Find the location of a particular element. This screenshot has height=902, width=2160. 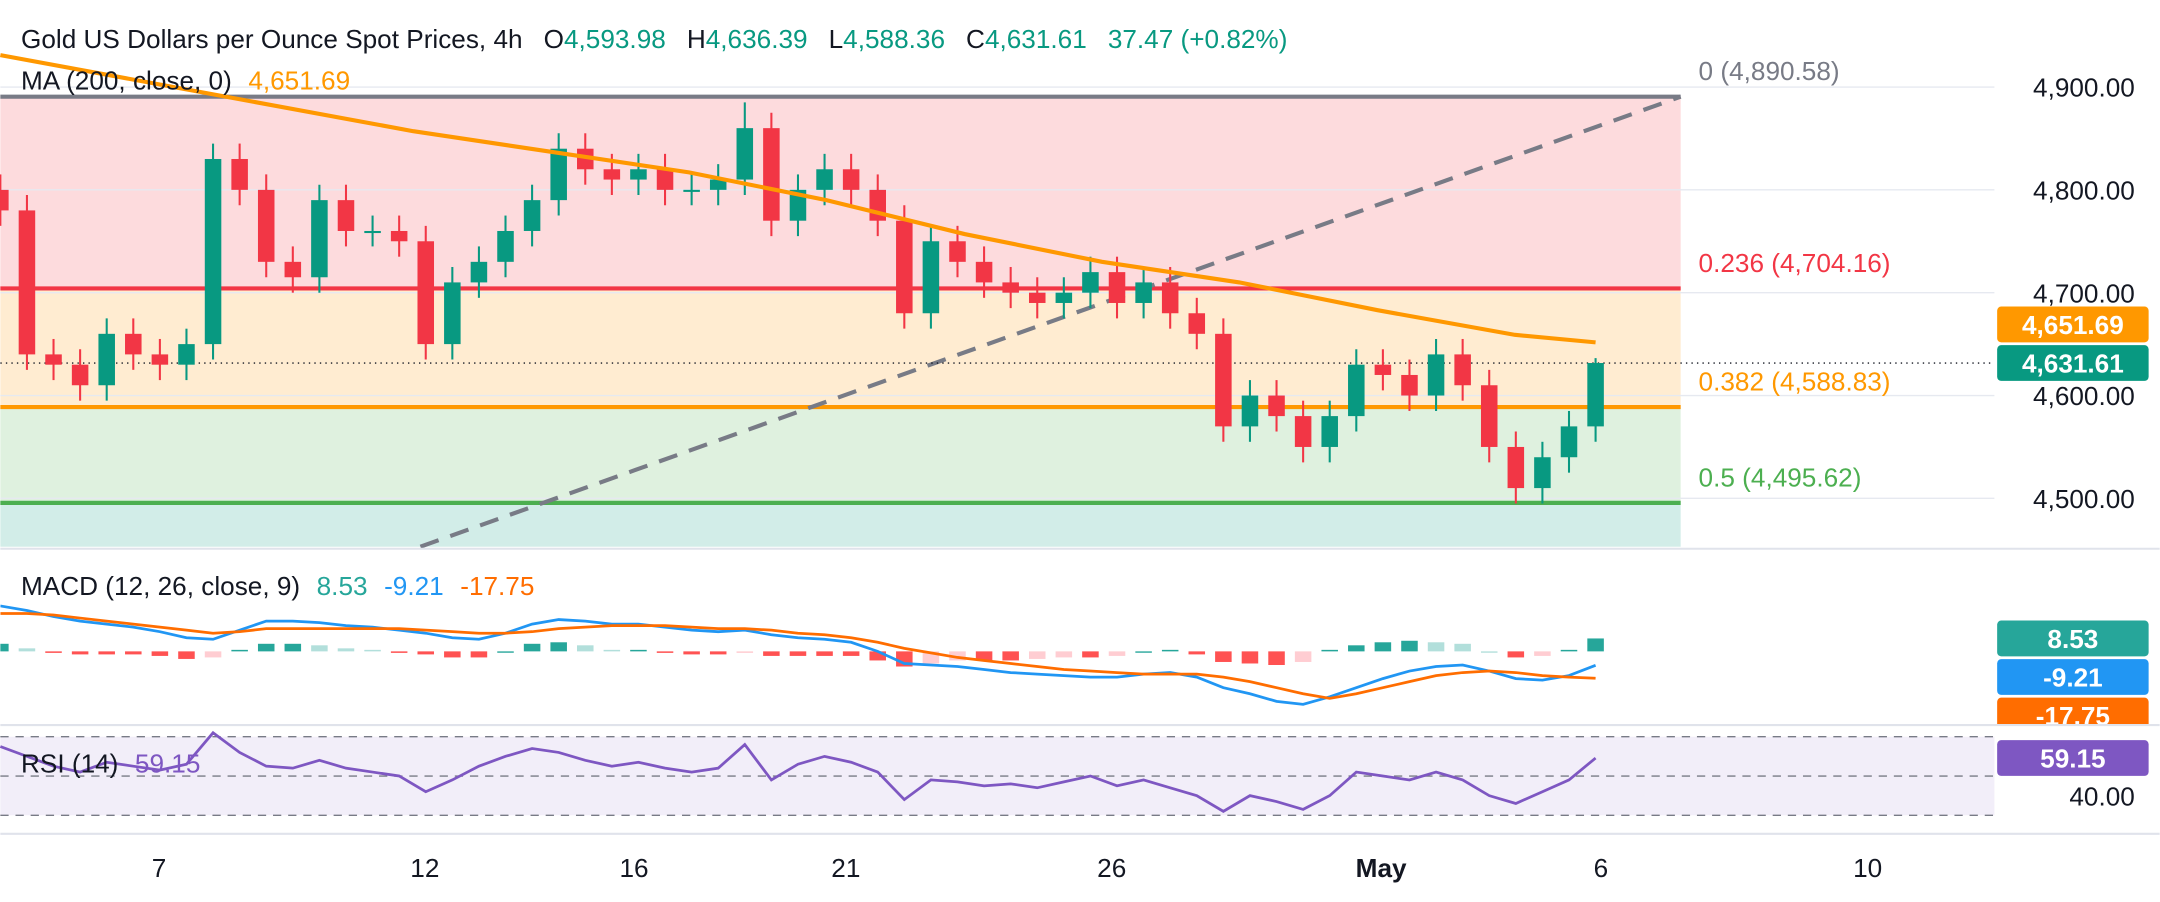

fib-label: 0.5 (4,495.62) is located at coordinates (1780, 477).